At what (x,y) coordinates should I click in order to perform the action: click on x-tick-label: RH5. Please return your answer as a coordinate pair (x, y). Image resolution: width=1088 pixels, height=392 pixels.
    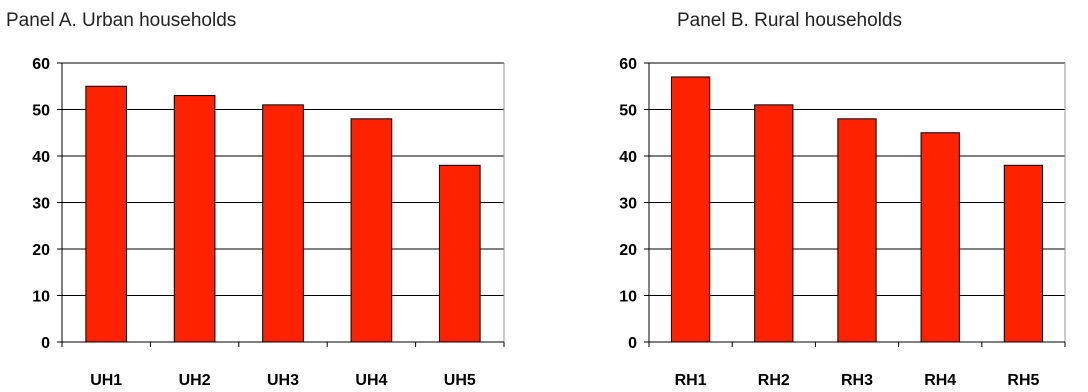
    Looking at the image, I should click on (1023, 380).